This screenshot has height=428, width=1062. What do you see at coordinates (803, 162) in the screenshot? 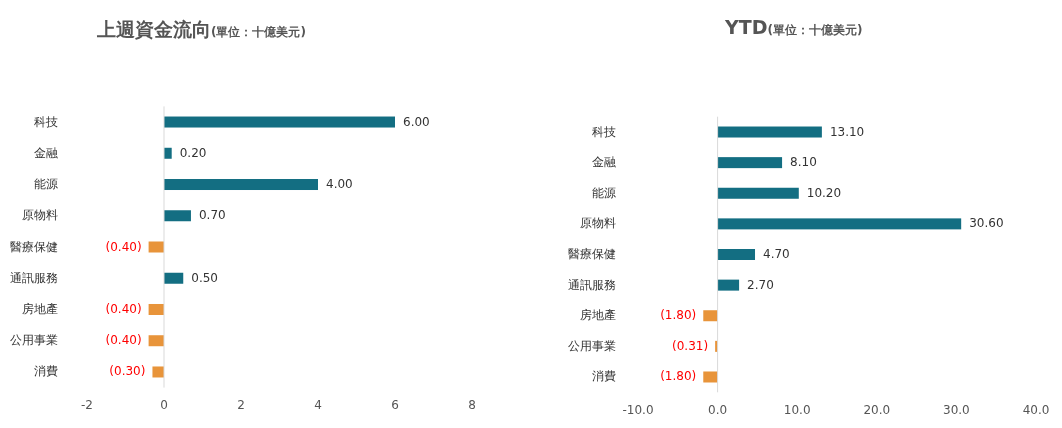
I see `data-label: 8.10` at bounding box center [803, 162].